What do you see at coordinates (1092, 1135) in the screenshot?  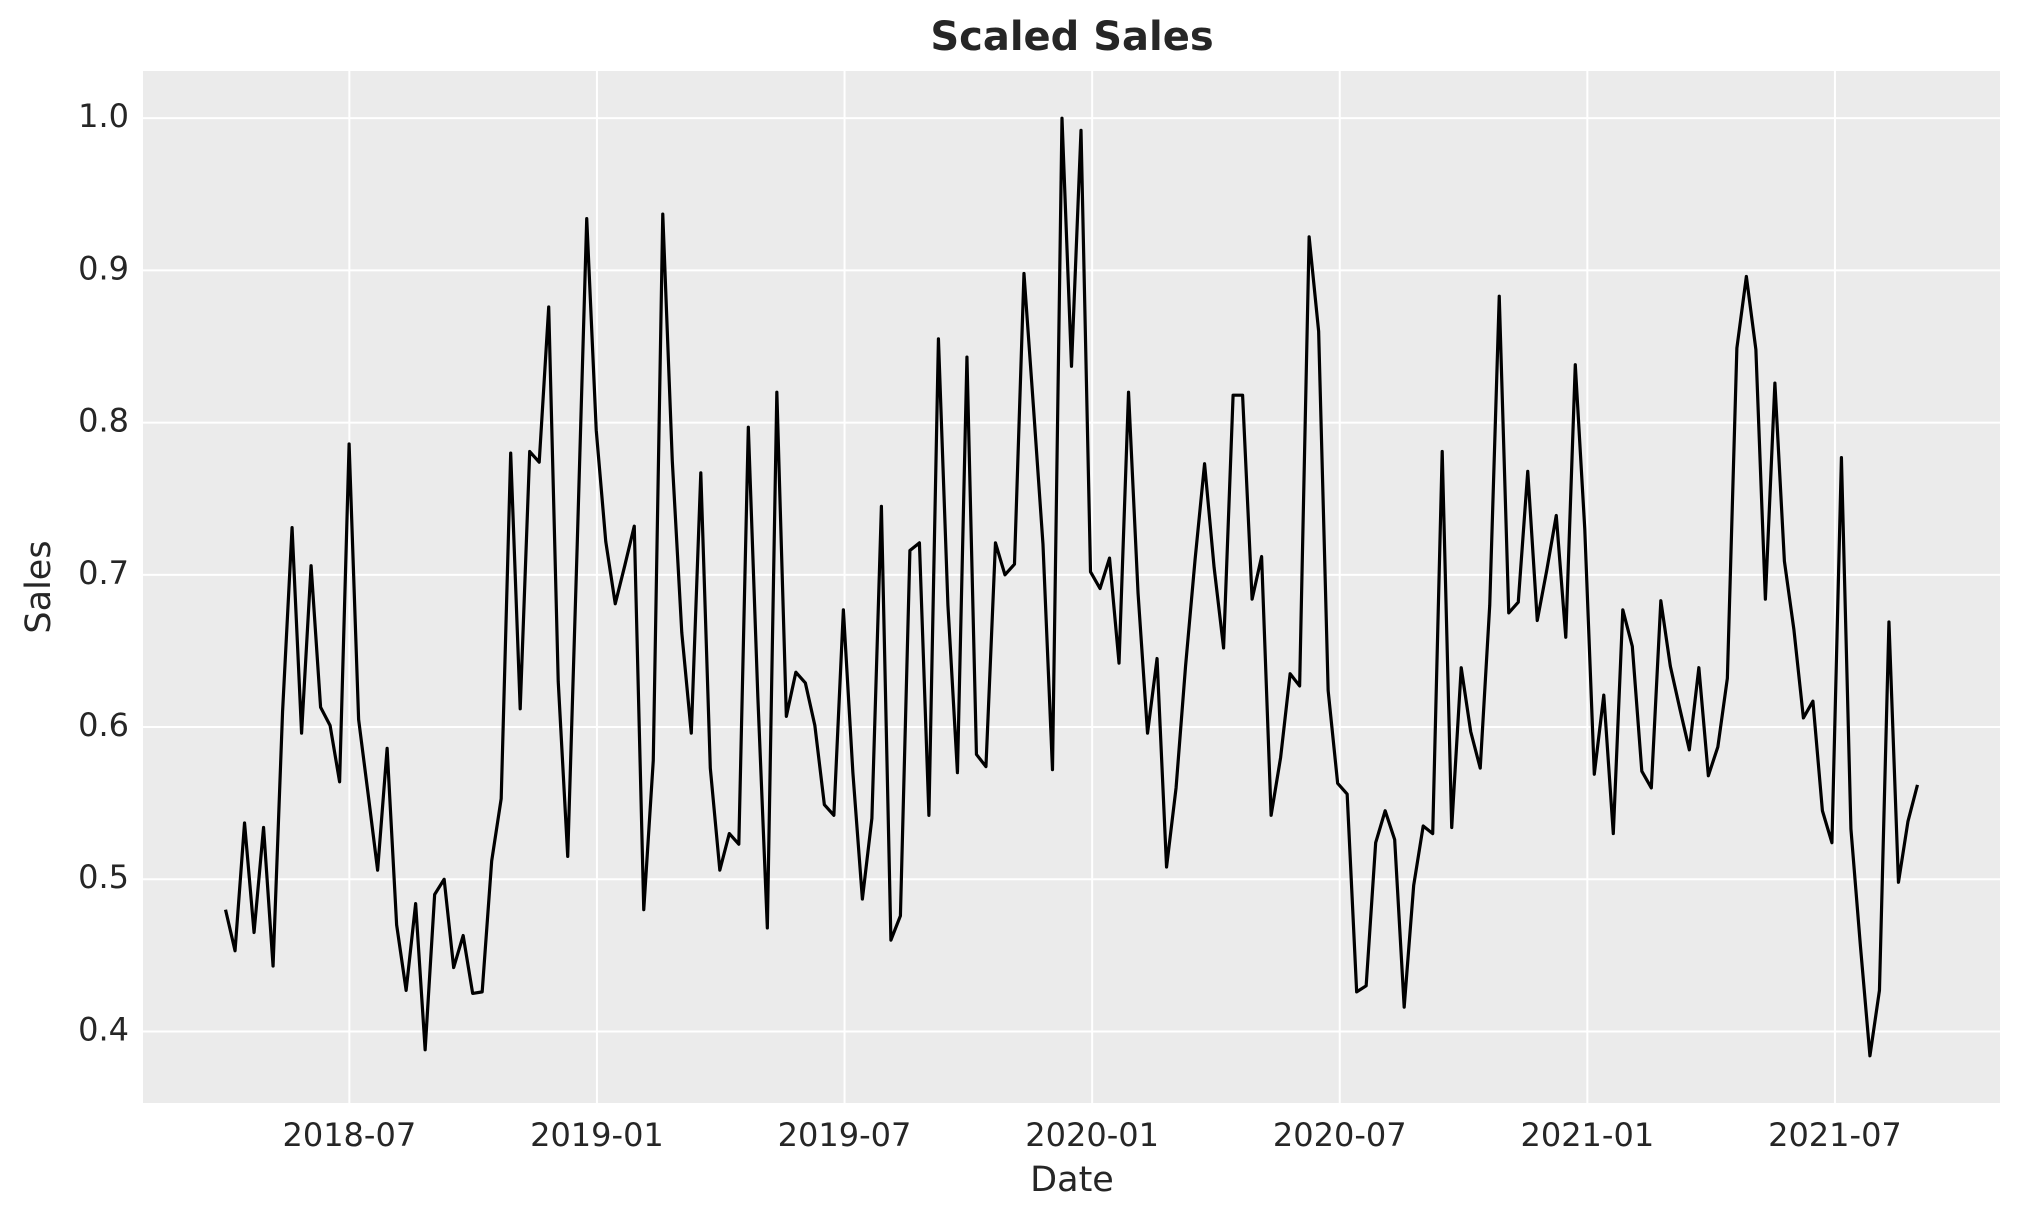 I see `x-tick-label: 2020-01` at bounding box center [1092, 1135].